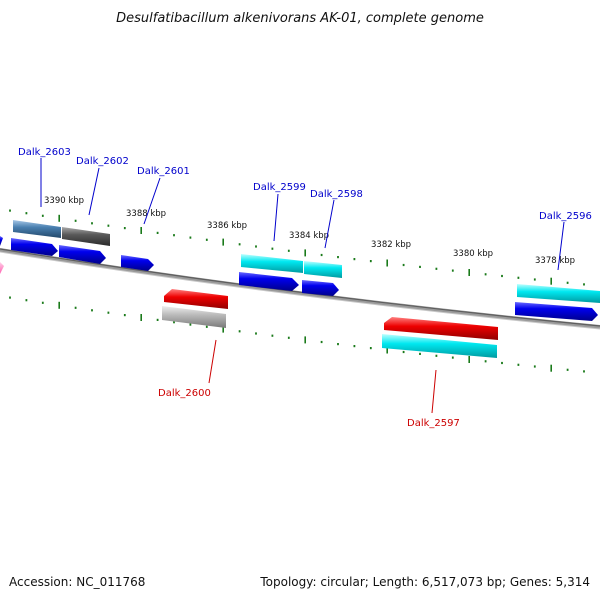  I want to click on gene-label: Dalk_2600, so click(184, 393).